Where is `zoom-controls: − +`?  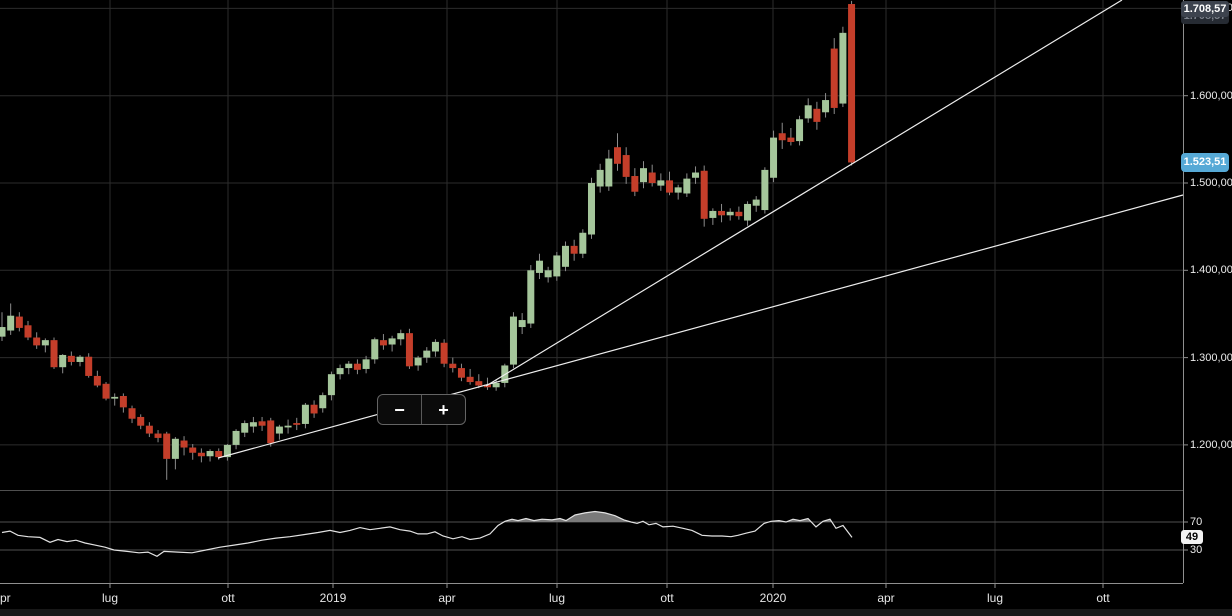
zoom-controls: − + is located at coordinates (421, 409).